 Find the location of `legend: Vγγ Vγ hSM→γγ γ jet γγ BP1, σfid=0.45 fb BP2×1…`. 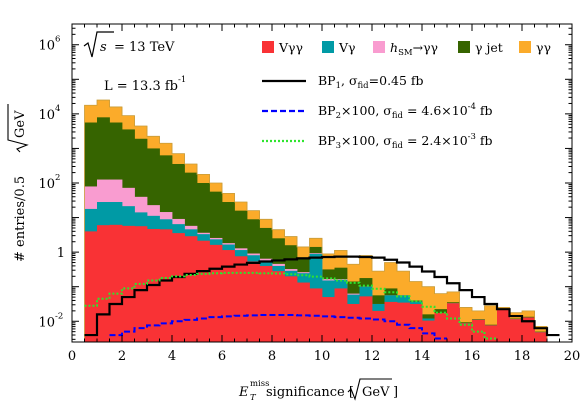

legend: Vγγ Vγ hSM→γγ γ jet γγ BP1, σfid=0.45 fb BP2×1… is located at coordinates (406, 95).